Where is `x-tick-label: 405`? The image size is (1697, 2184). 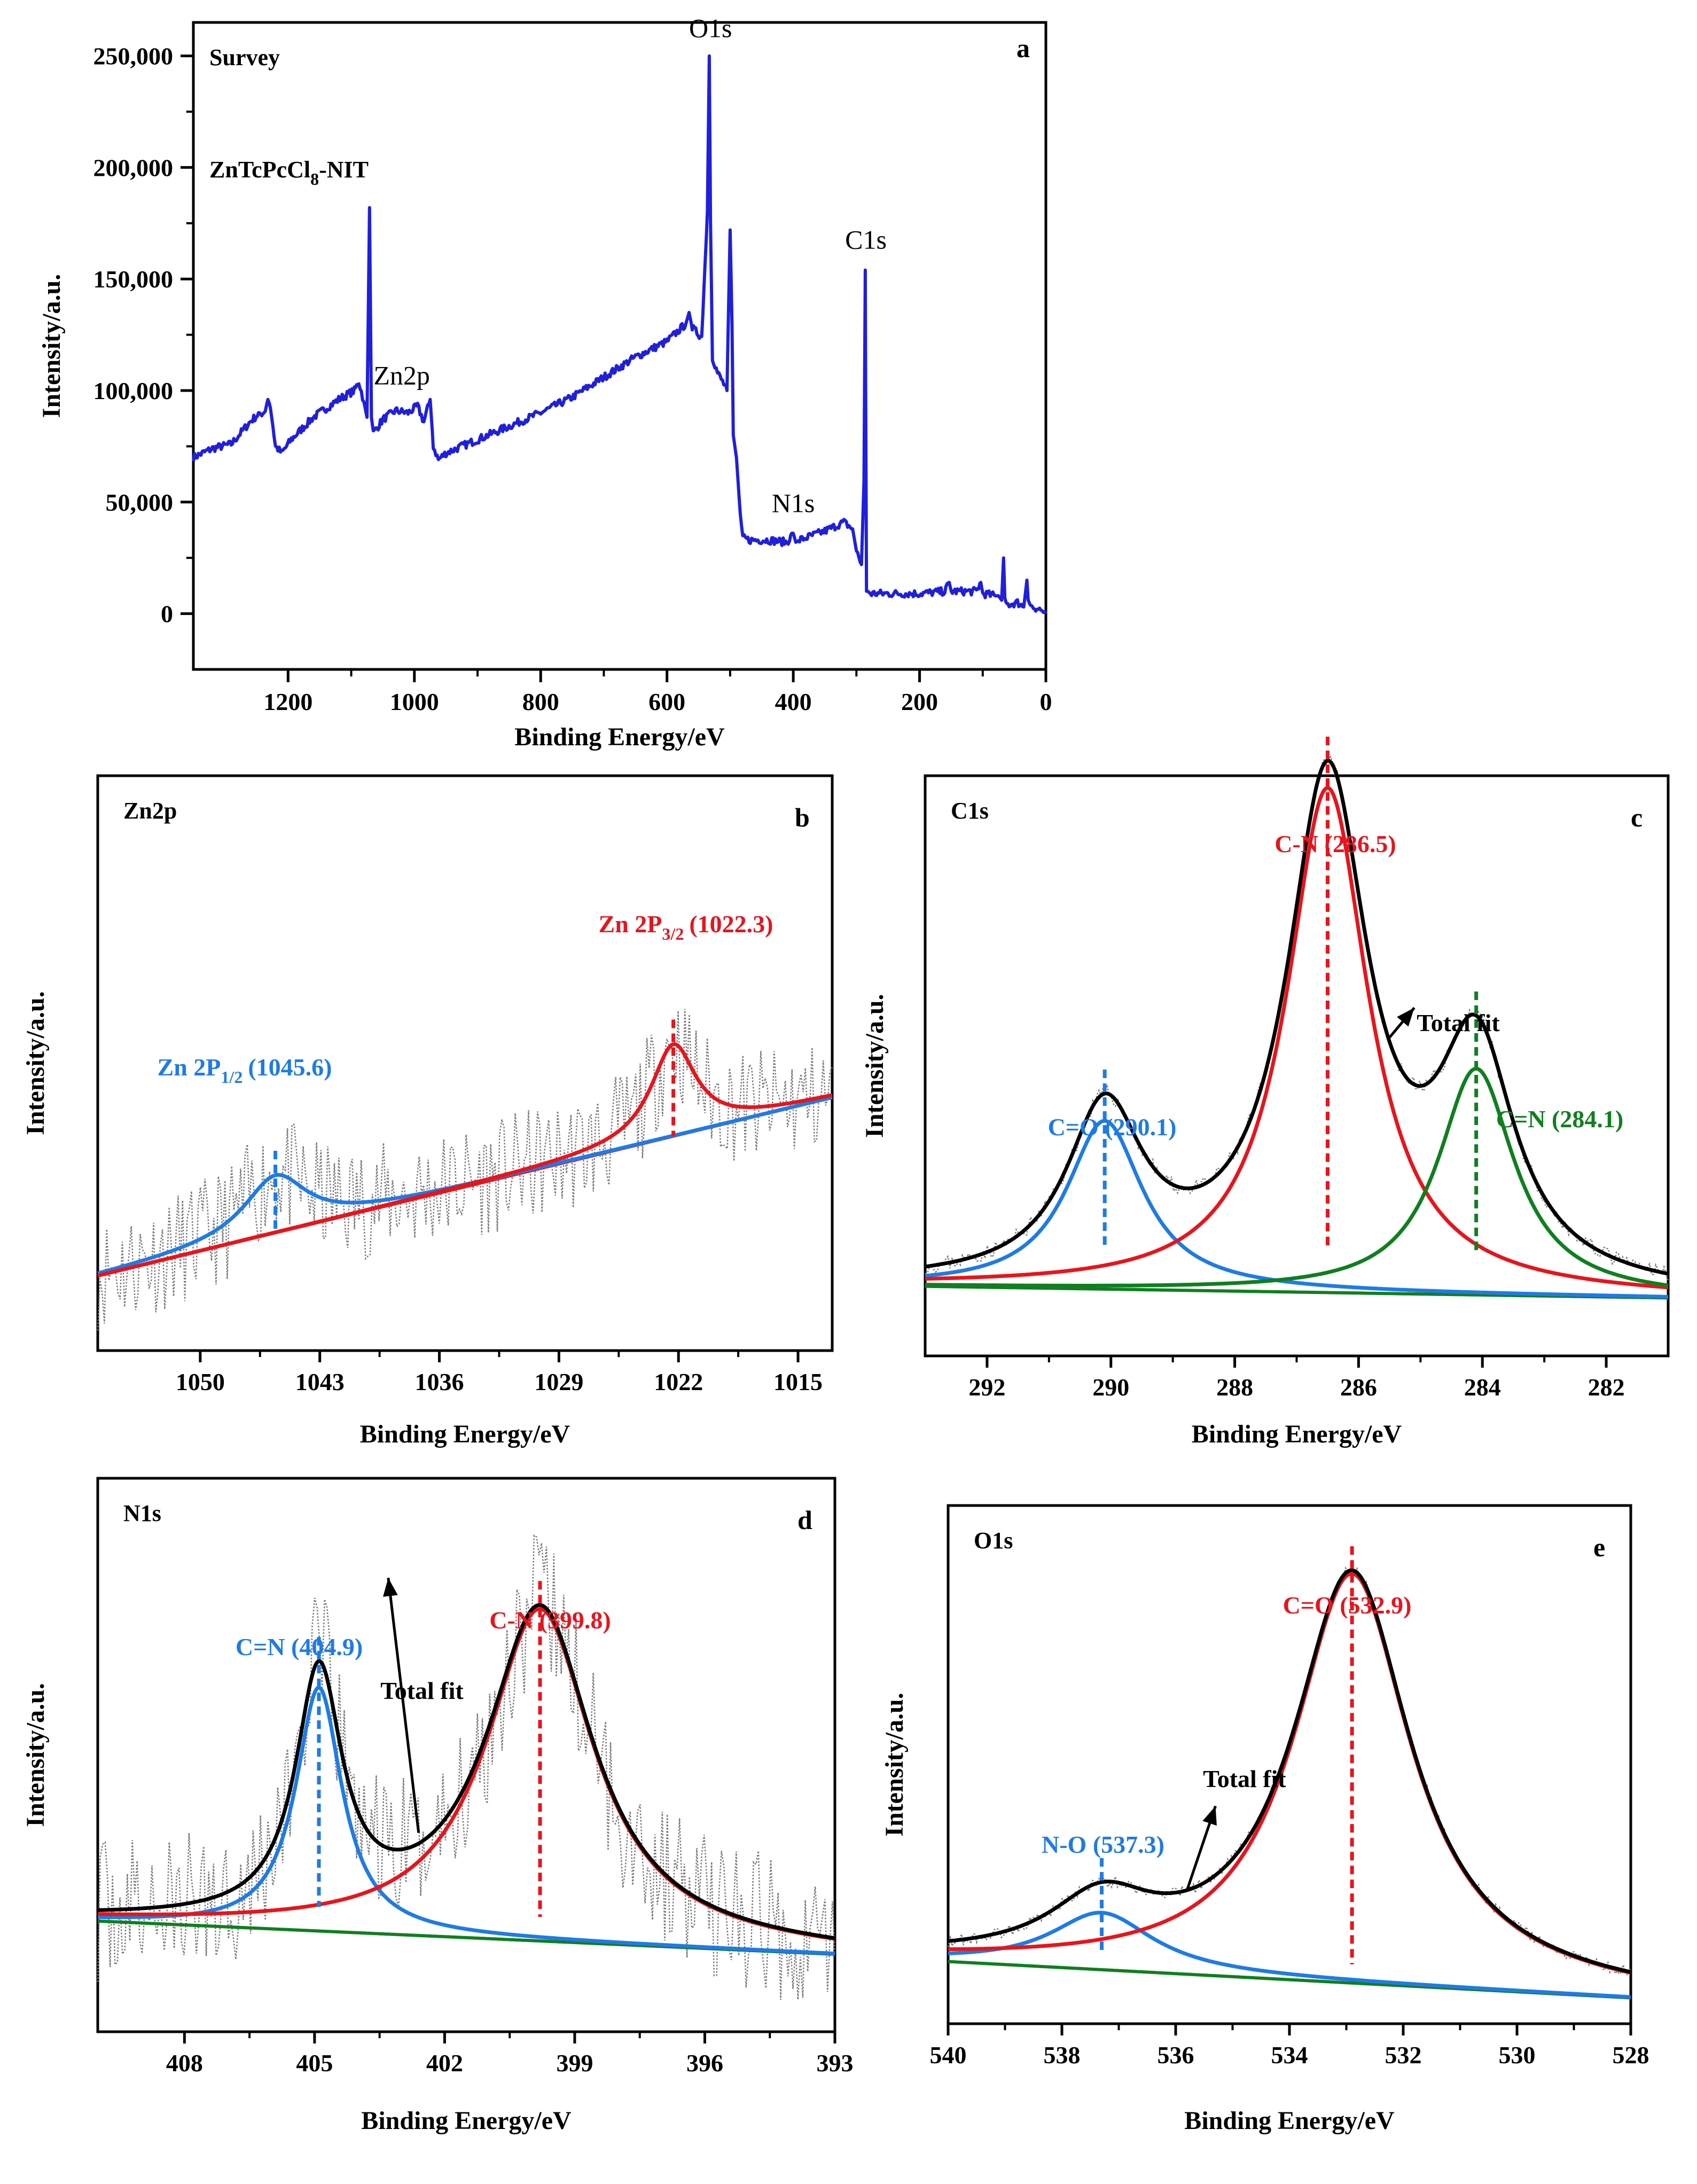
x-tick-label: 405 is located at coordinates (315, 2063).